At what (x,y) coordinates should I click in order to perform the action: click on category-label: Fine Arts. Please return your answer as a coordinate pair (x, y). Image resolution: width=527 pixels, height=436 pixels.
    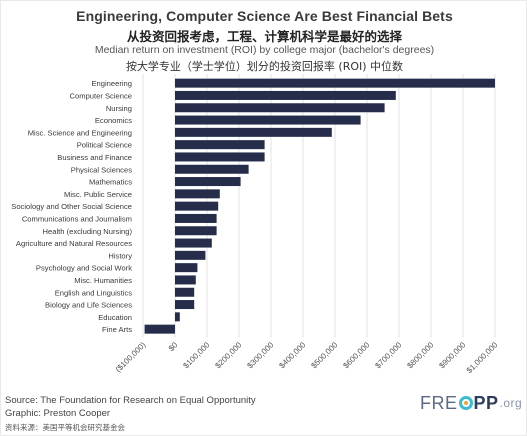
    Looking at the image, I should click on (117, 329).